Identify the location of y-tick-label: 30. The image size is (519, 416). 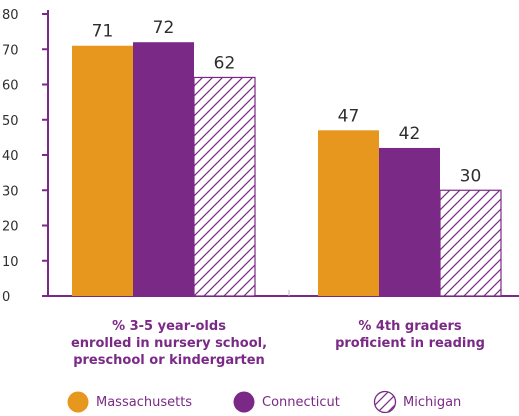
(10, 191).